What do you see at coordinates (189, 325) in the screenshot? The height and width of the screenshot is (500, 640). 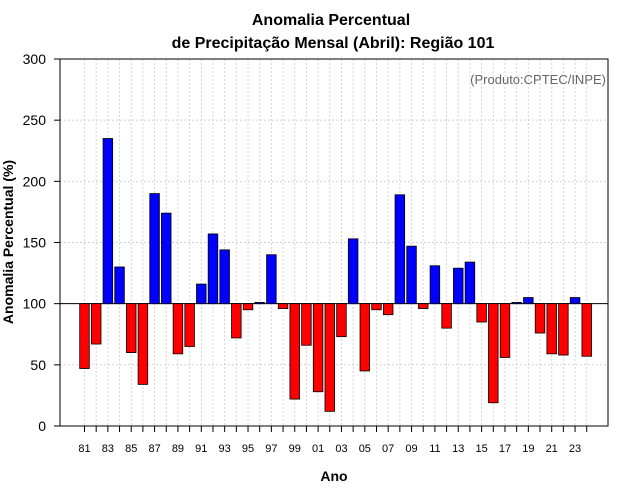 I see `bar-1990` at bounding box center [189, 325].